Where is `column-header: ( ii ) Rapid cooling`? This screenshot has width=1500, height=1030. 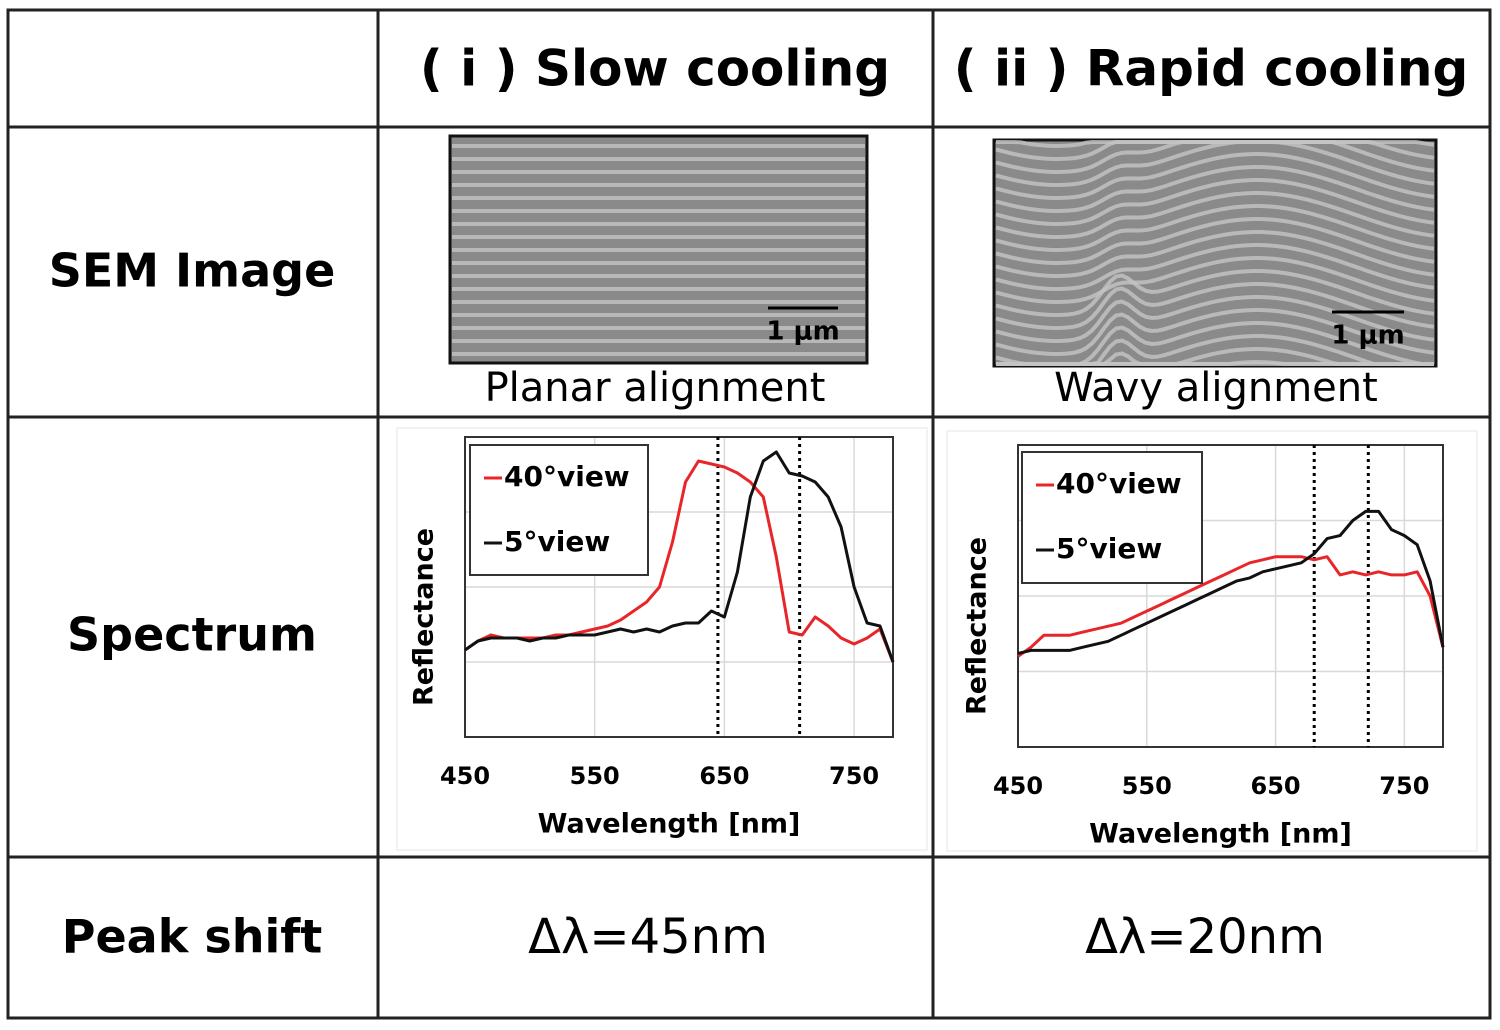 column-header: ( ii ) Rapid cooling is located at coordinates (1211, 69).